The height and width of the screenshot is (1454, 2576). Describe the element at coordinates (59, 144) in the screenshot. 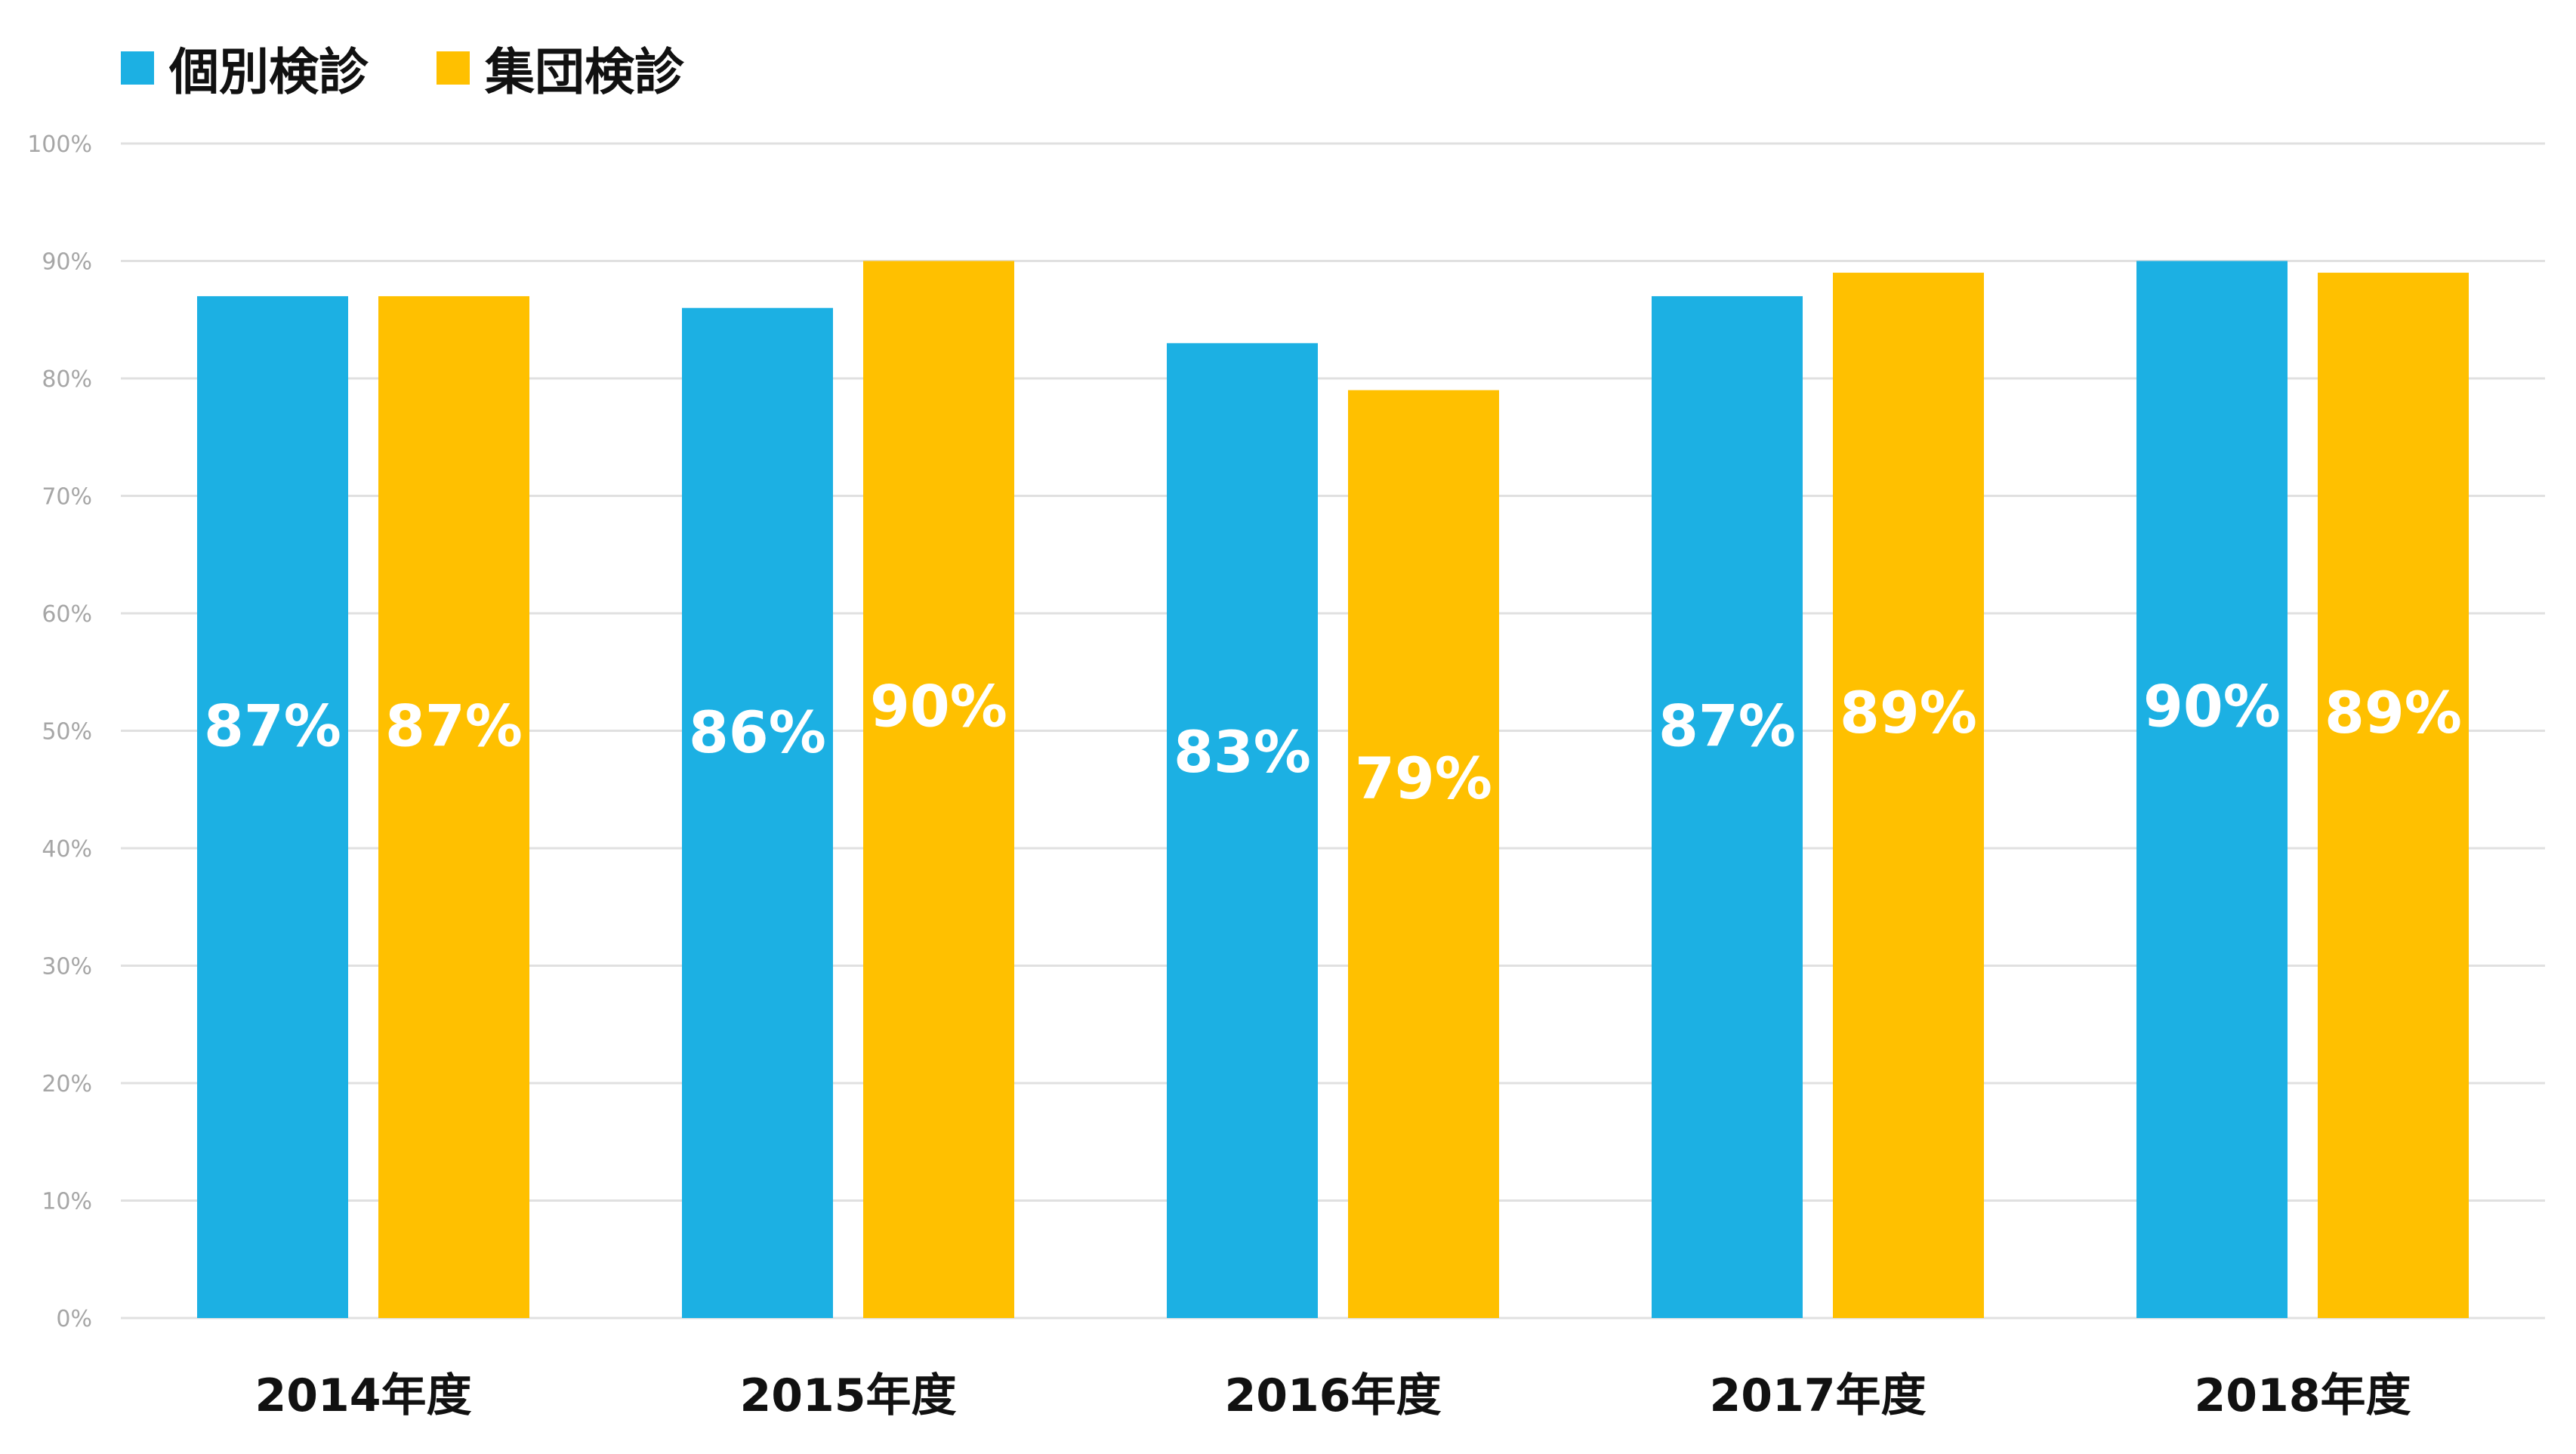

I see `y-tick-label: 100%` at that location.